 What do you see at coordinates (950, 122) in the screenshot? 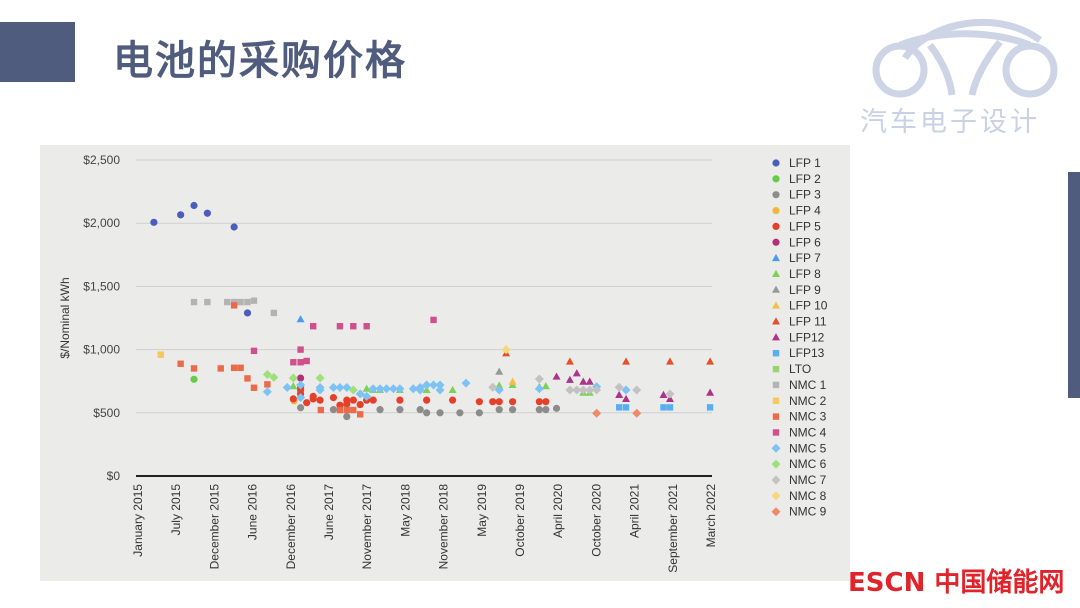
I see `logo-text: 汽车电子设计` at bounding box center [950, 122].